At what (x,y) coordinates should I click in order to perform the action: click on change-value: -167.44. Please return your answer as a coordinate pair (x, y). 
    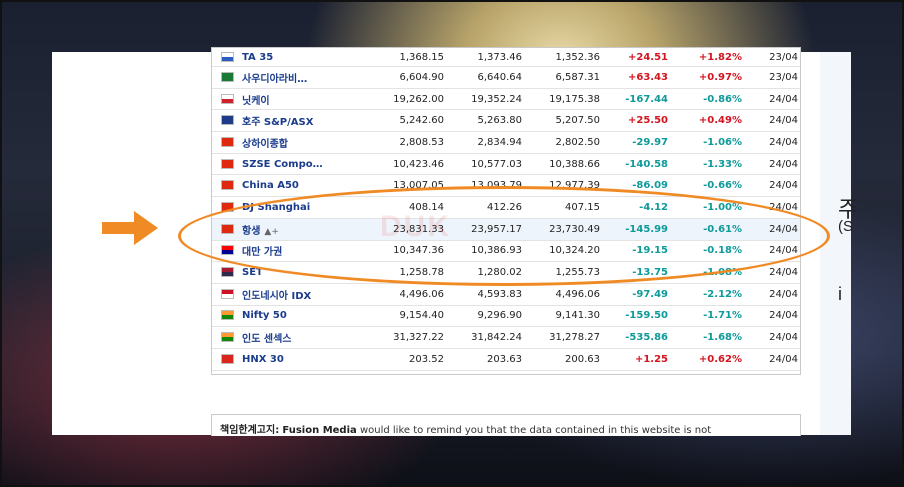
    Looking at the image, I should click on (640, 99).